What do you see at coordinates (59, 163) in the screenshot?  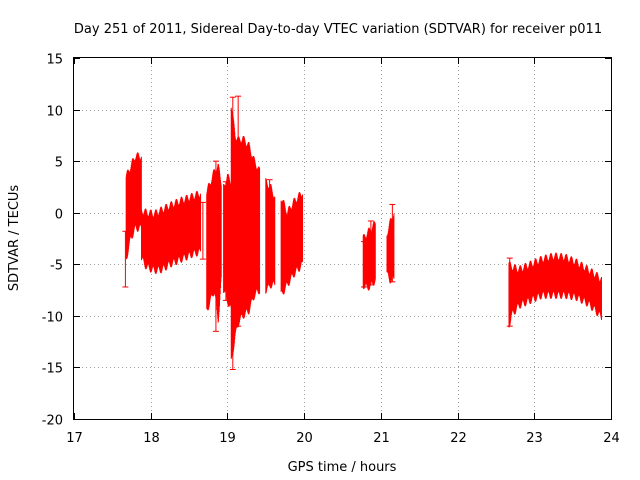 I see `y-tick-label: 5` at bounding box center [59, 163].